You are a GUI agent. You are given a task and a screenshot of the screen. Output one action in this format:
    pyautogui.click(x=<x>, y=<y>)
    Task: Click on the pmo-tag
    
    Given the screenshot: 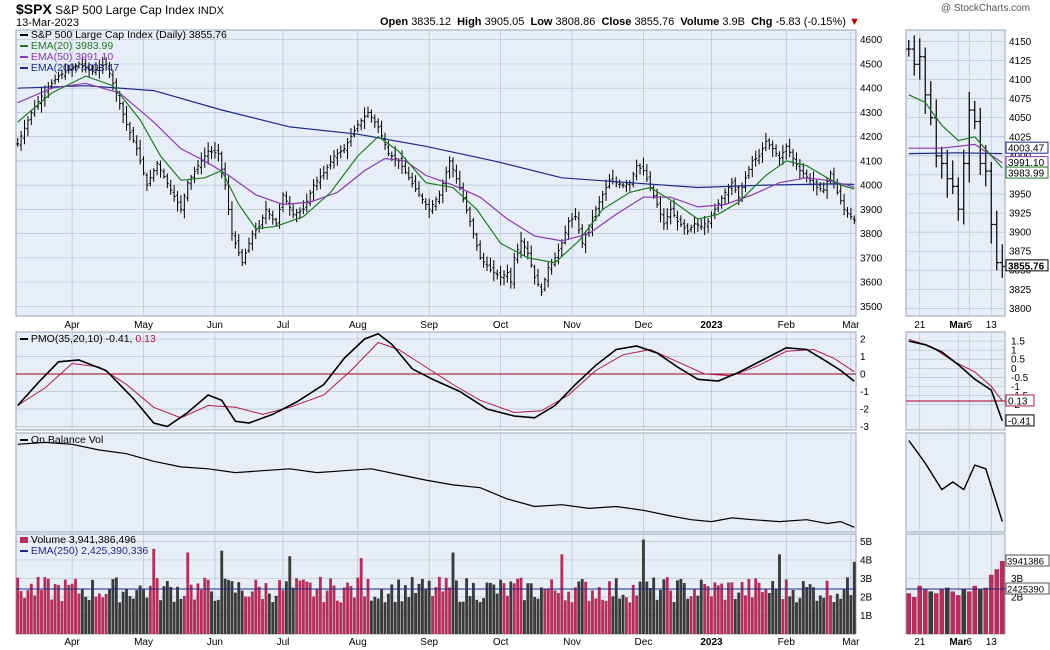 What is the action you would take?
    pyautogui.click(x=1020, y=400)
    